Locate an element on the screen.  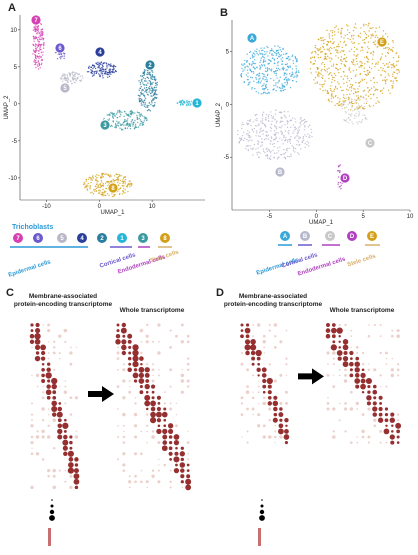
cluster-badge is located at coordinates (60, 48).